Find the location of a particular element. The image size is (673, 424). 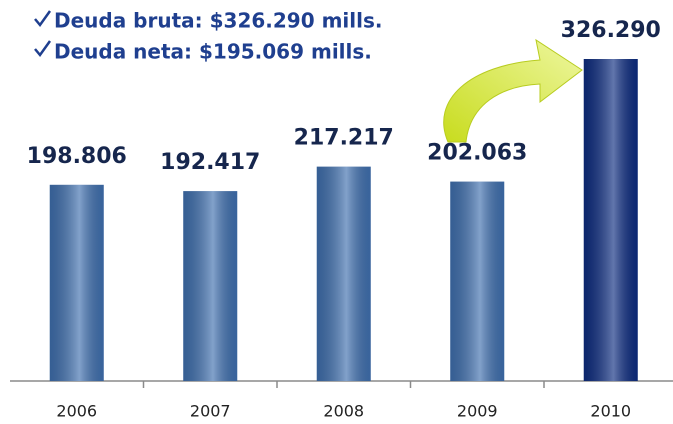

value-label: 326.290 is located at coordinates (611, 30).